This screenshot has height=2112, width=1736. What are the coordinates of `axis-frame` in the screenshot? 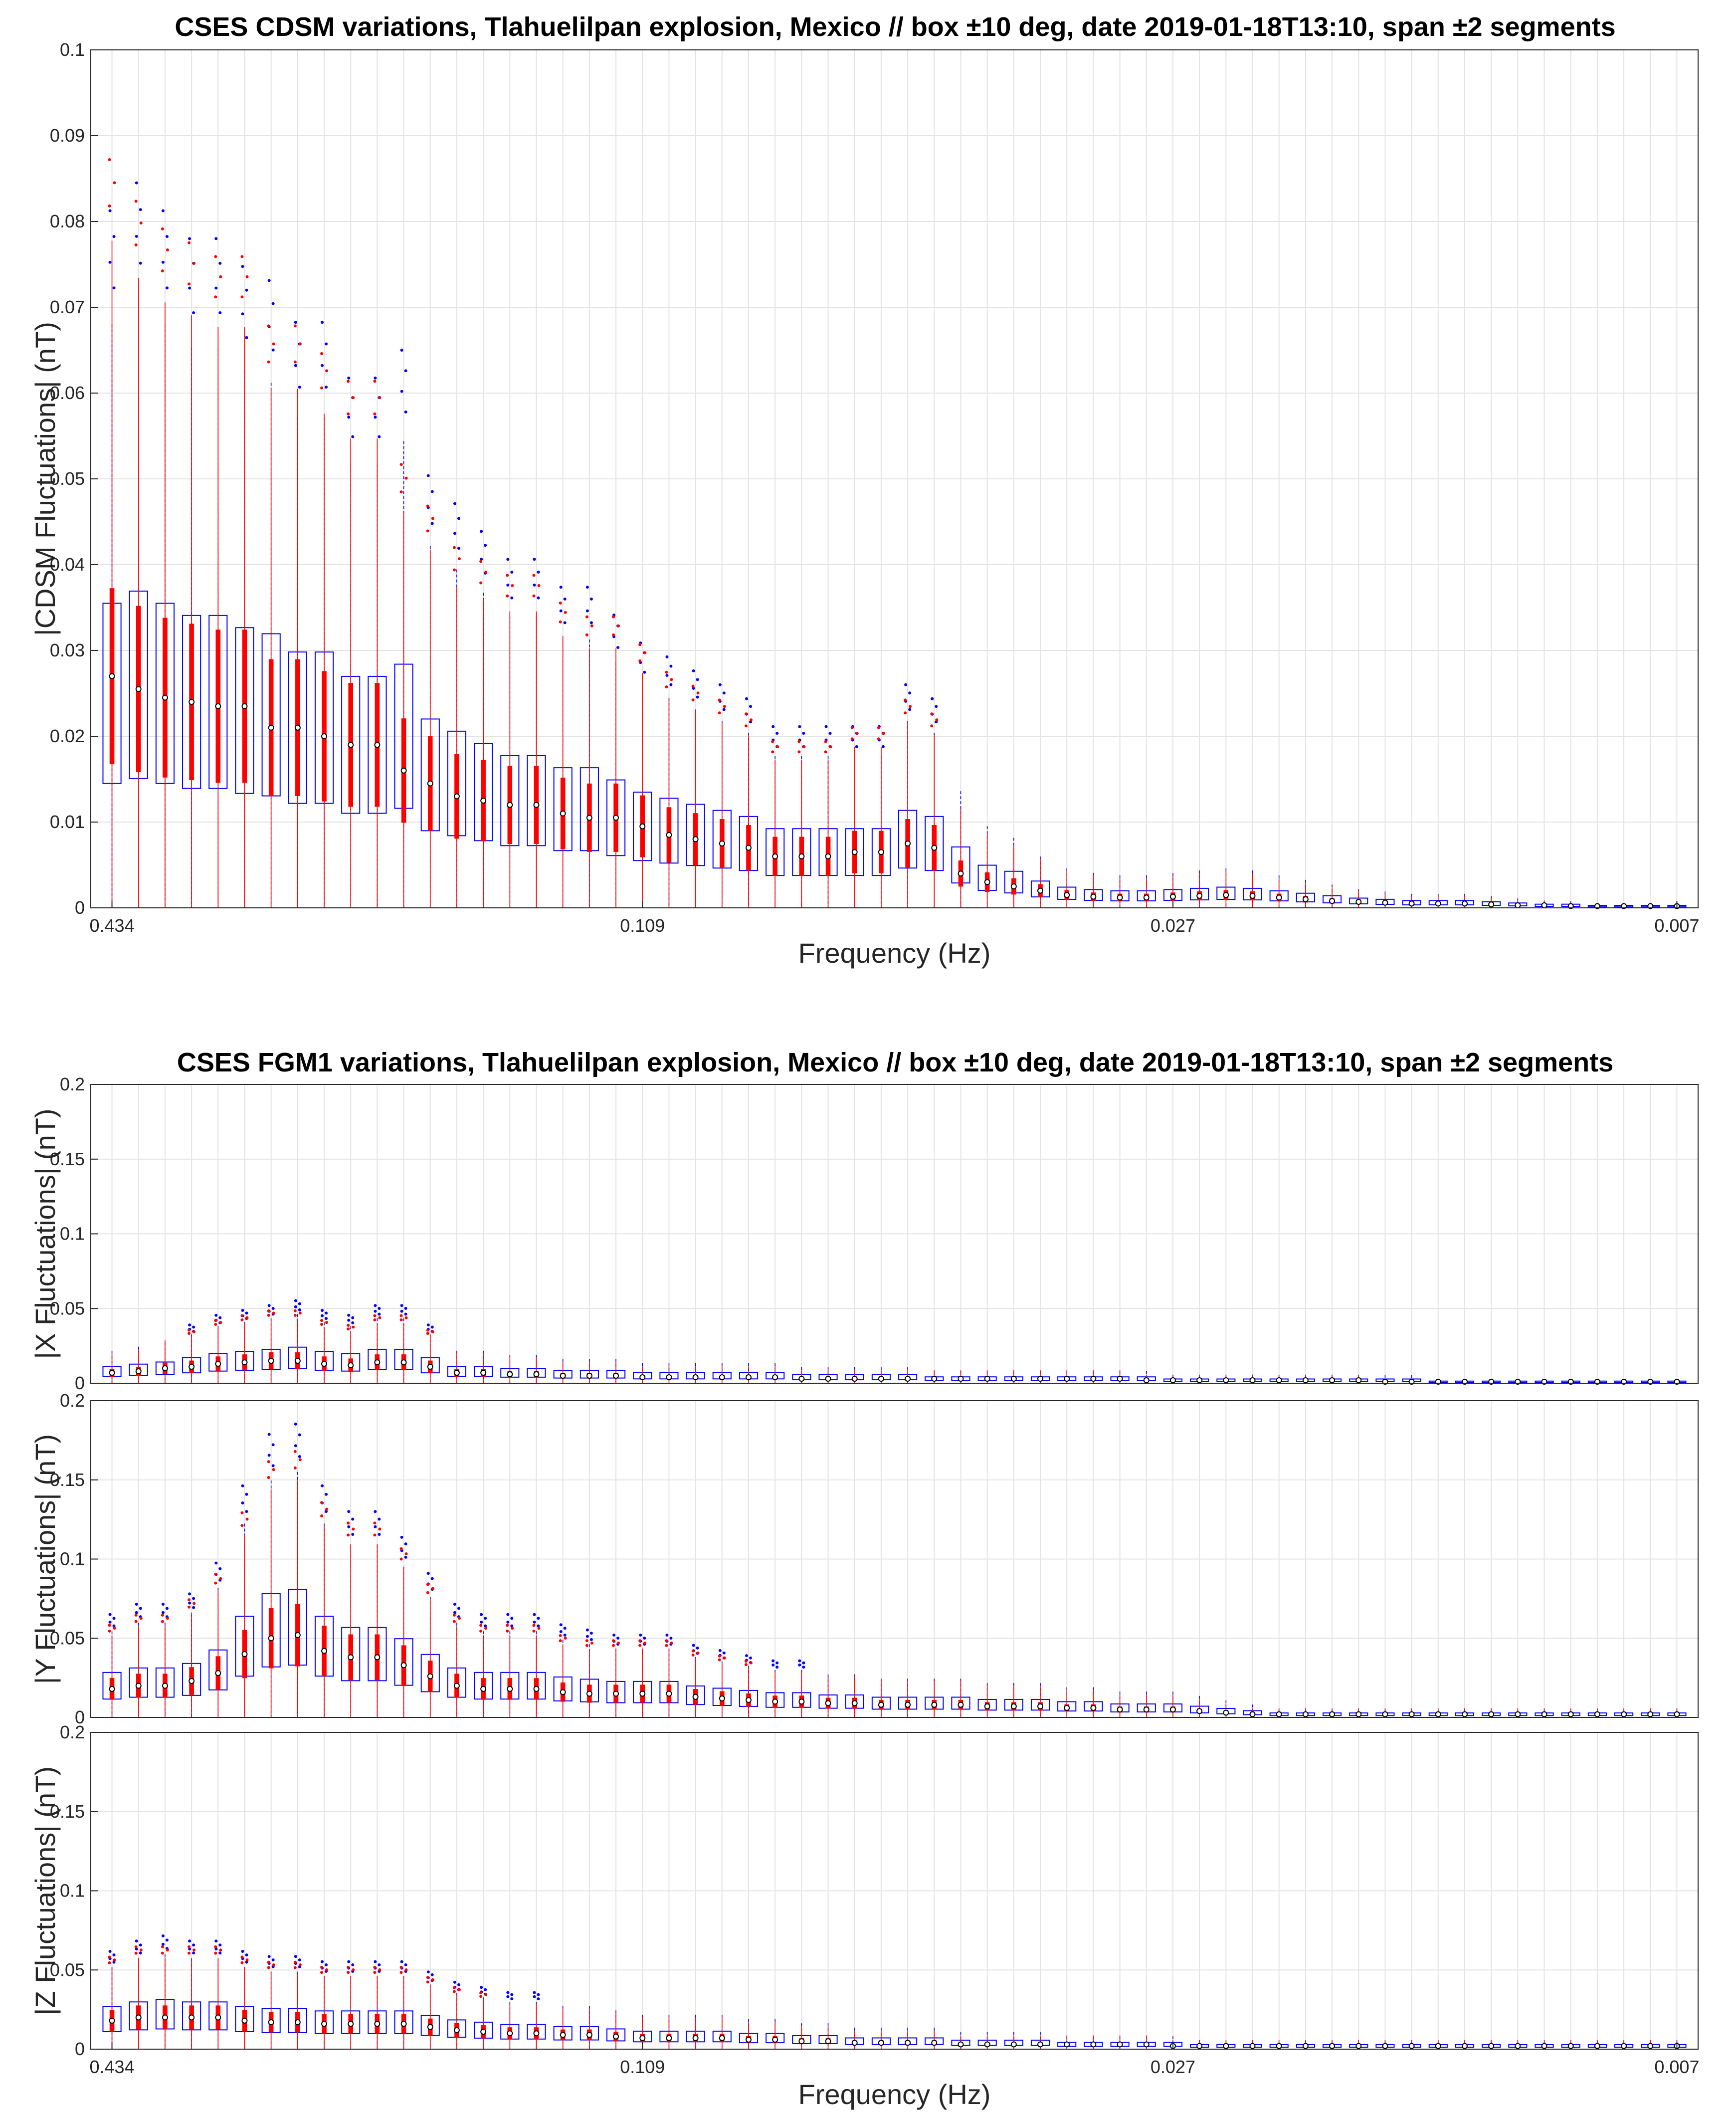 It's located at (894, 1234).